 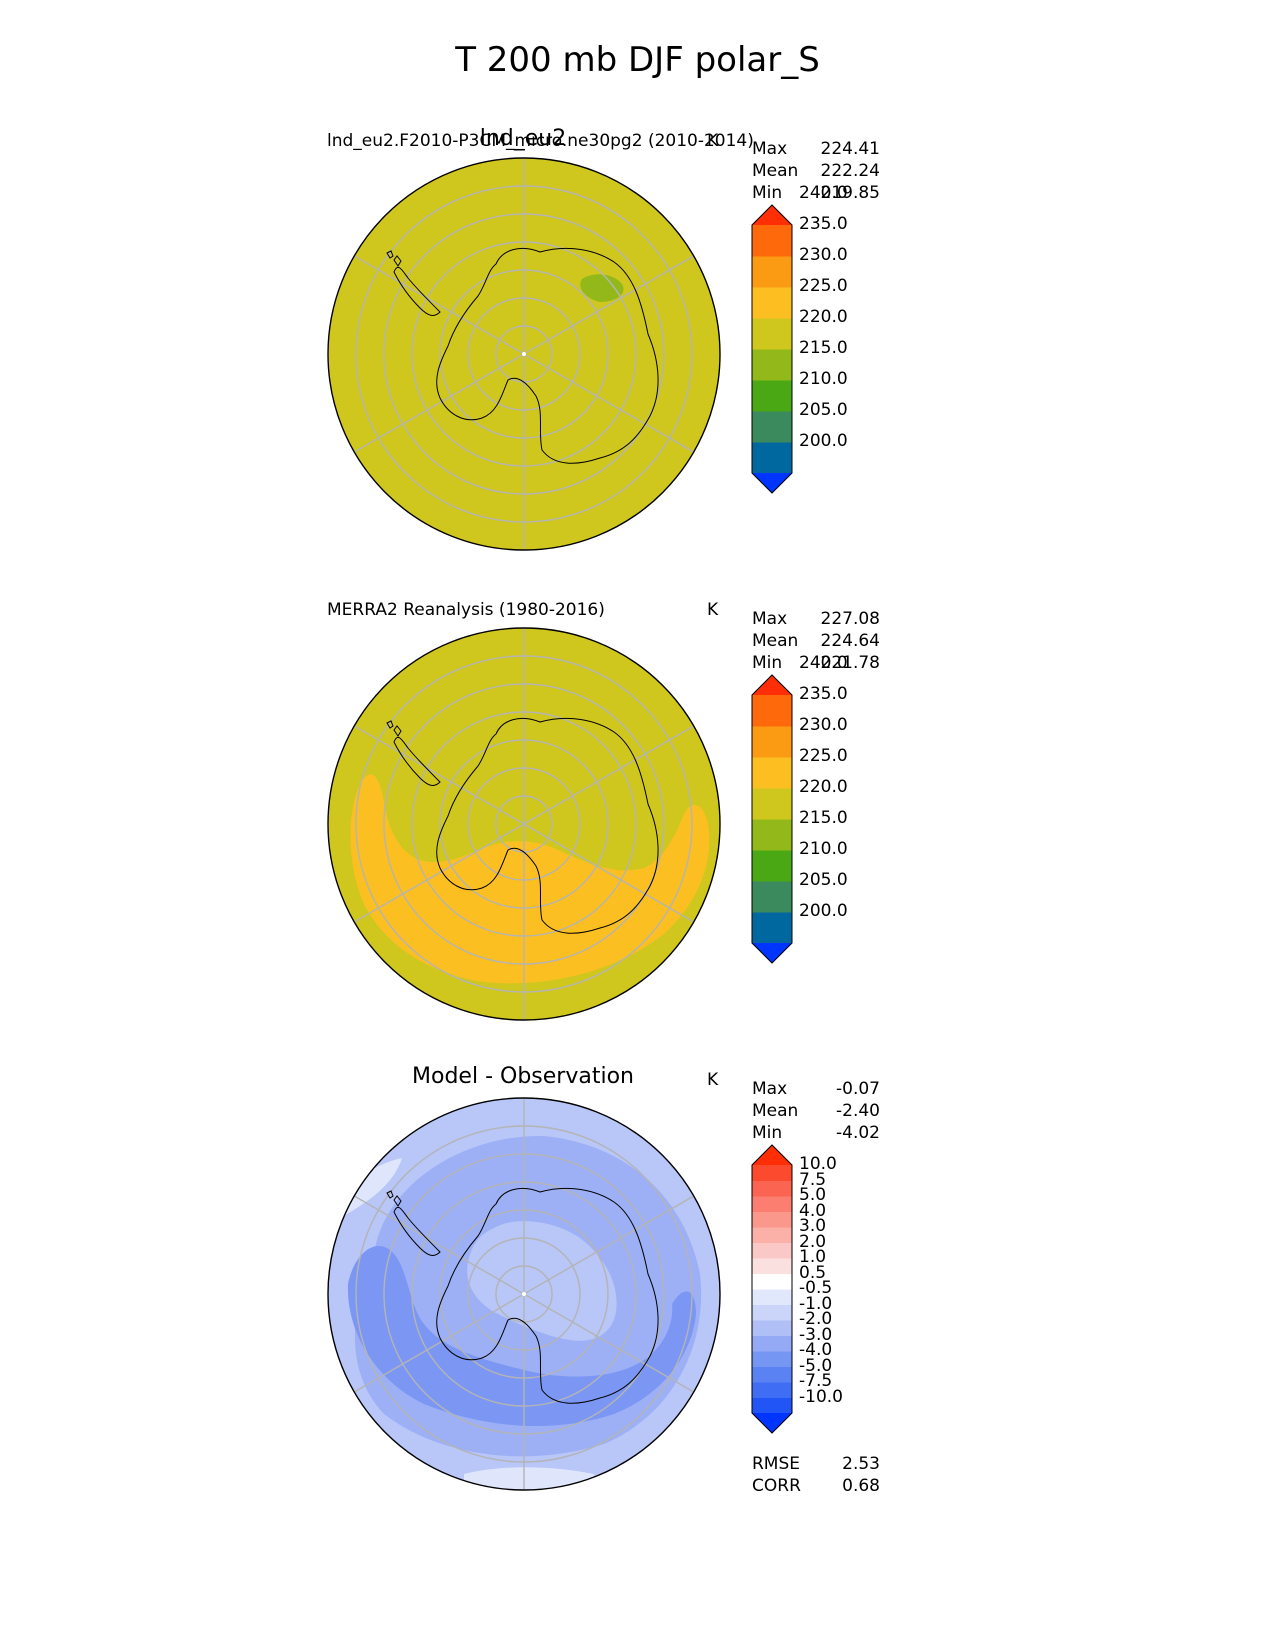 What do you see at coordinates (858, 1111) in the screenshot?
I see `stat-mean-value: -2.40` at bounding box center [858, 1111].